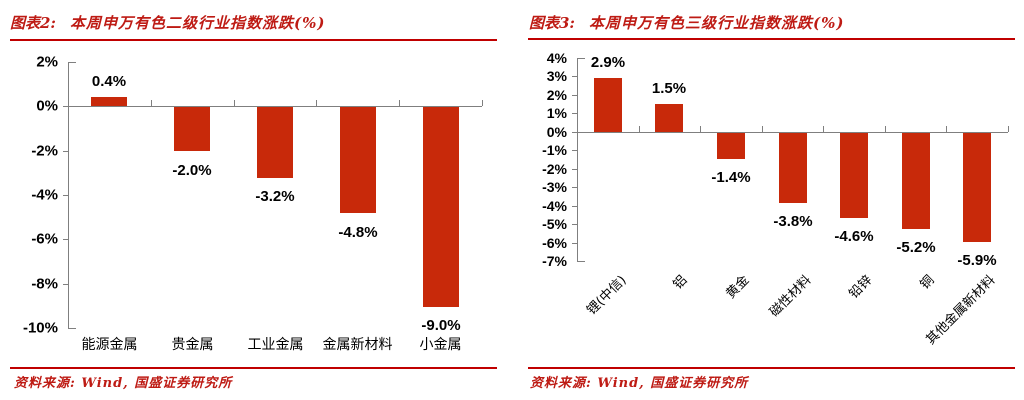 This screenshot has height=400, width=1024. What do you see at coordinates (554, 224) in the screenshot?
I see `y-tick-label: -5%` at bounding box center [554, 224].